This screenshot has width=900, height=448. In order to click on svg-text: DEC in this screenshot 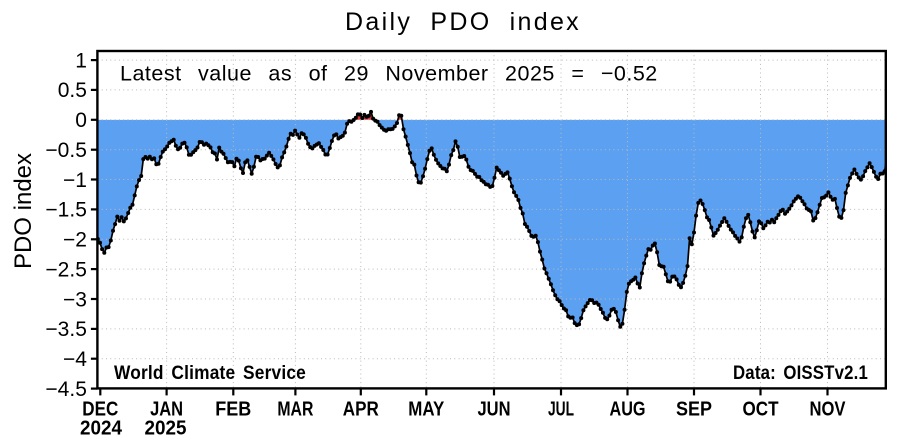, I will do `click(100, 409)`.